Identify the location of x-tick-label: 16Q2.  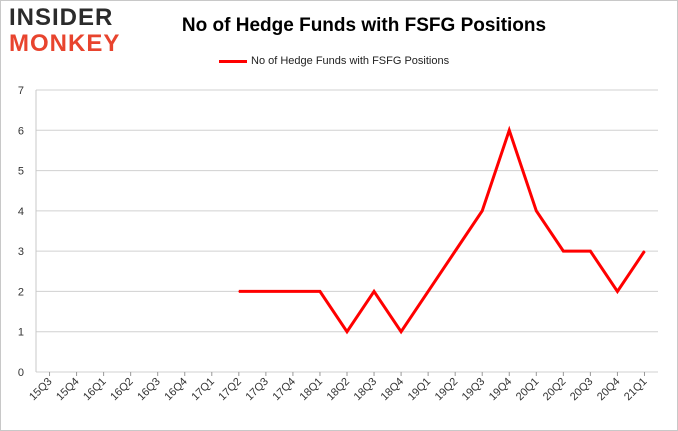
(122, 390).